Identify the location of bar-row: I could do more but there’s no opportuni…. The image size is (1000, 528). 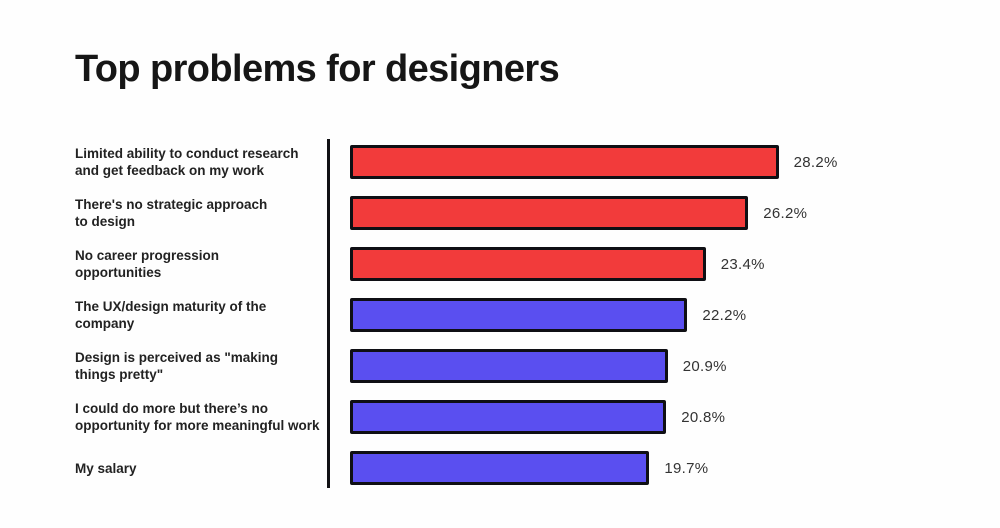
(530, 417).